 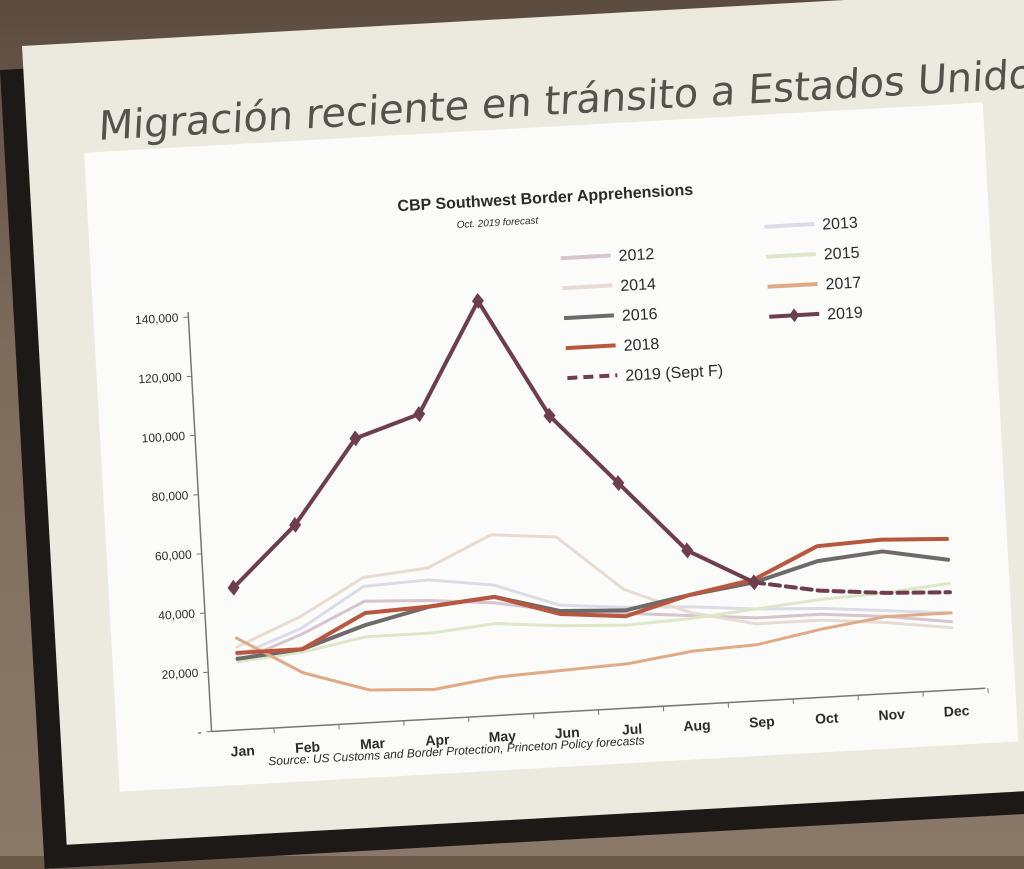 What do you see at coordinates (841, 254) in the screenshot?
I see `legend-label: 2015` at bounding box center [841, 254].